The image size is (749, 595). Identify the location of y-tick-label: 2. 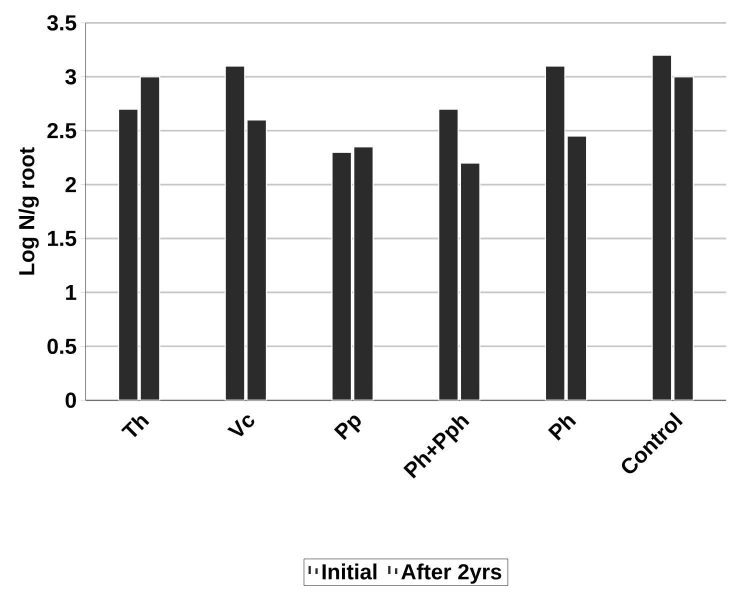
(71, 184).